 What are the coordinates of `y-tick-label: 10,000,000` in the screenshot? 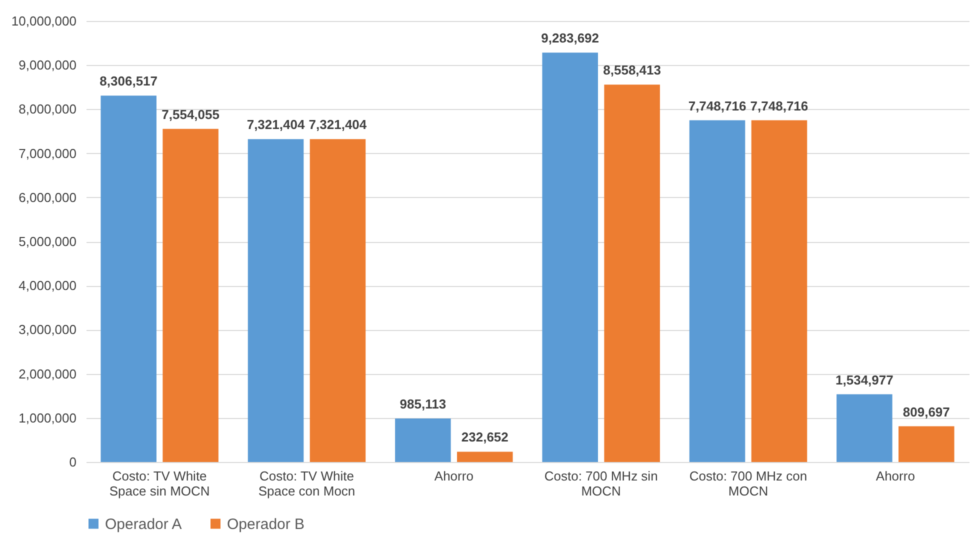 It's located at (43, 21).